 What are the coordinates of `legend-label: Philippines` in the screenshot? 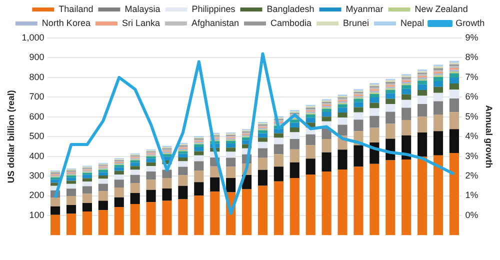 It's located at (214, 9).